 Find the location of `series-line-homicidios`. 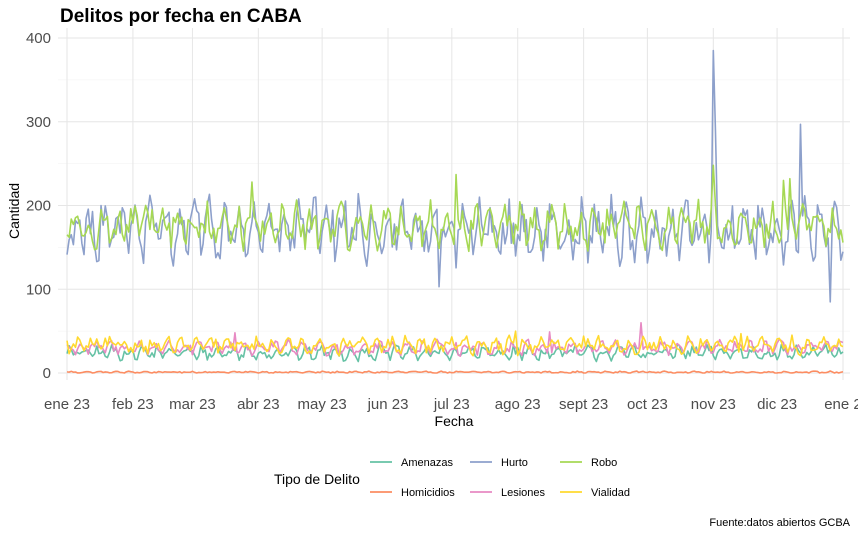

series-line-homicidios is located at coordinates (455, 372).